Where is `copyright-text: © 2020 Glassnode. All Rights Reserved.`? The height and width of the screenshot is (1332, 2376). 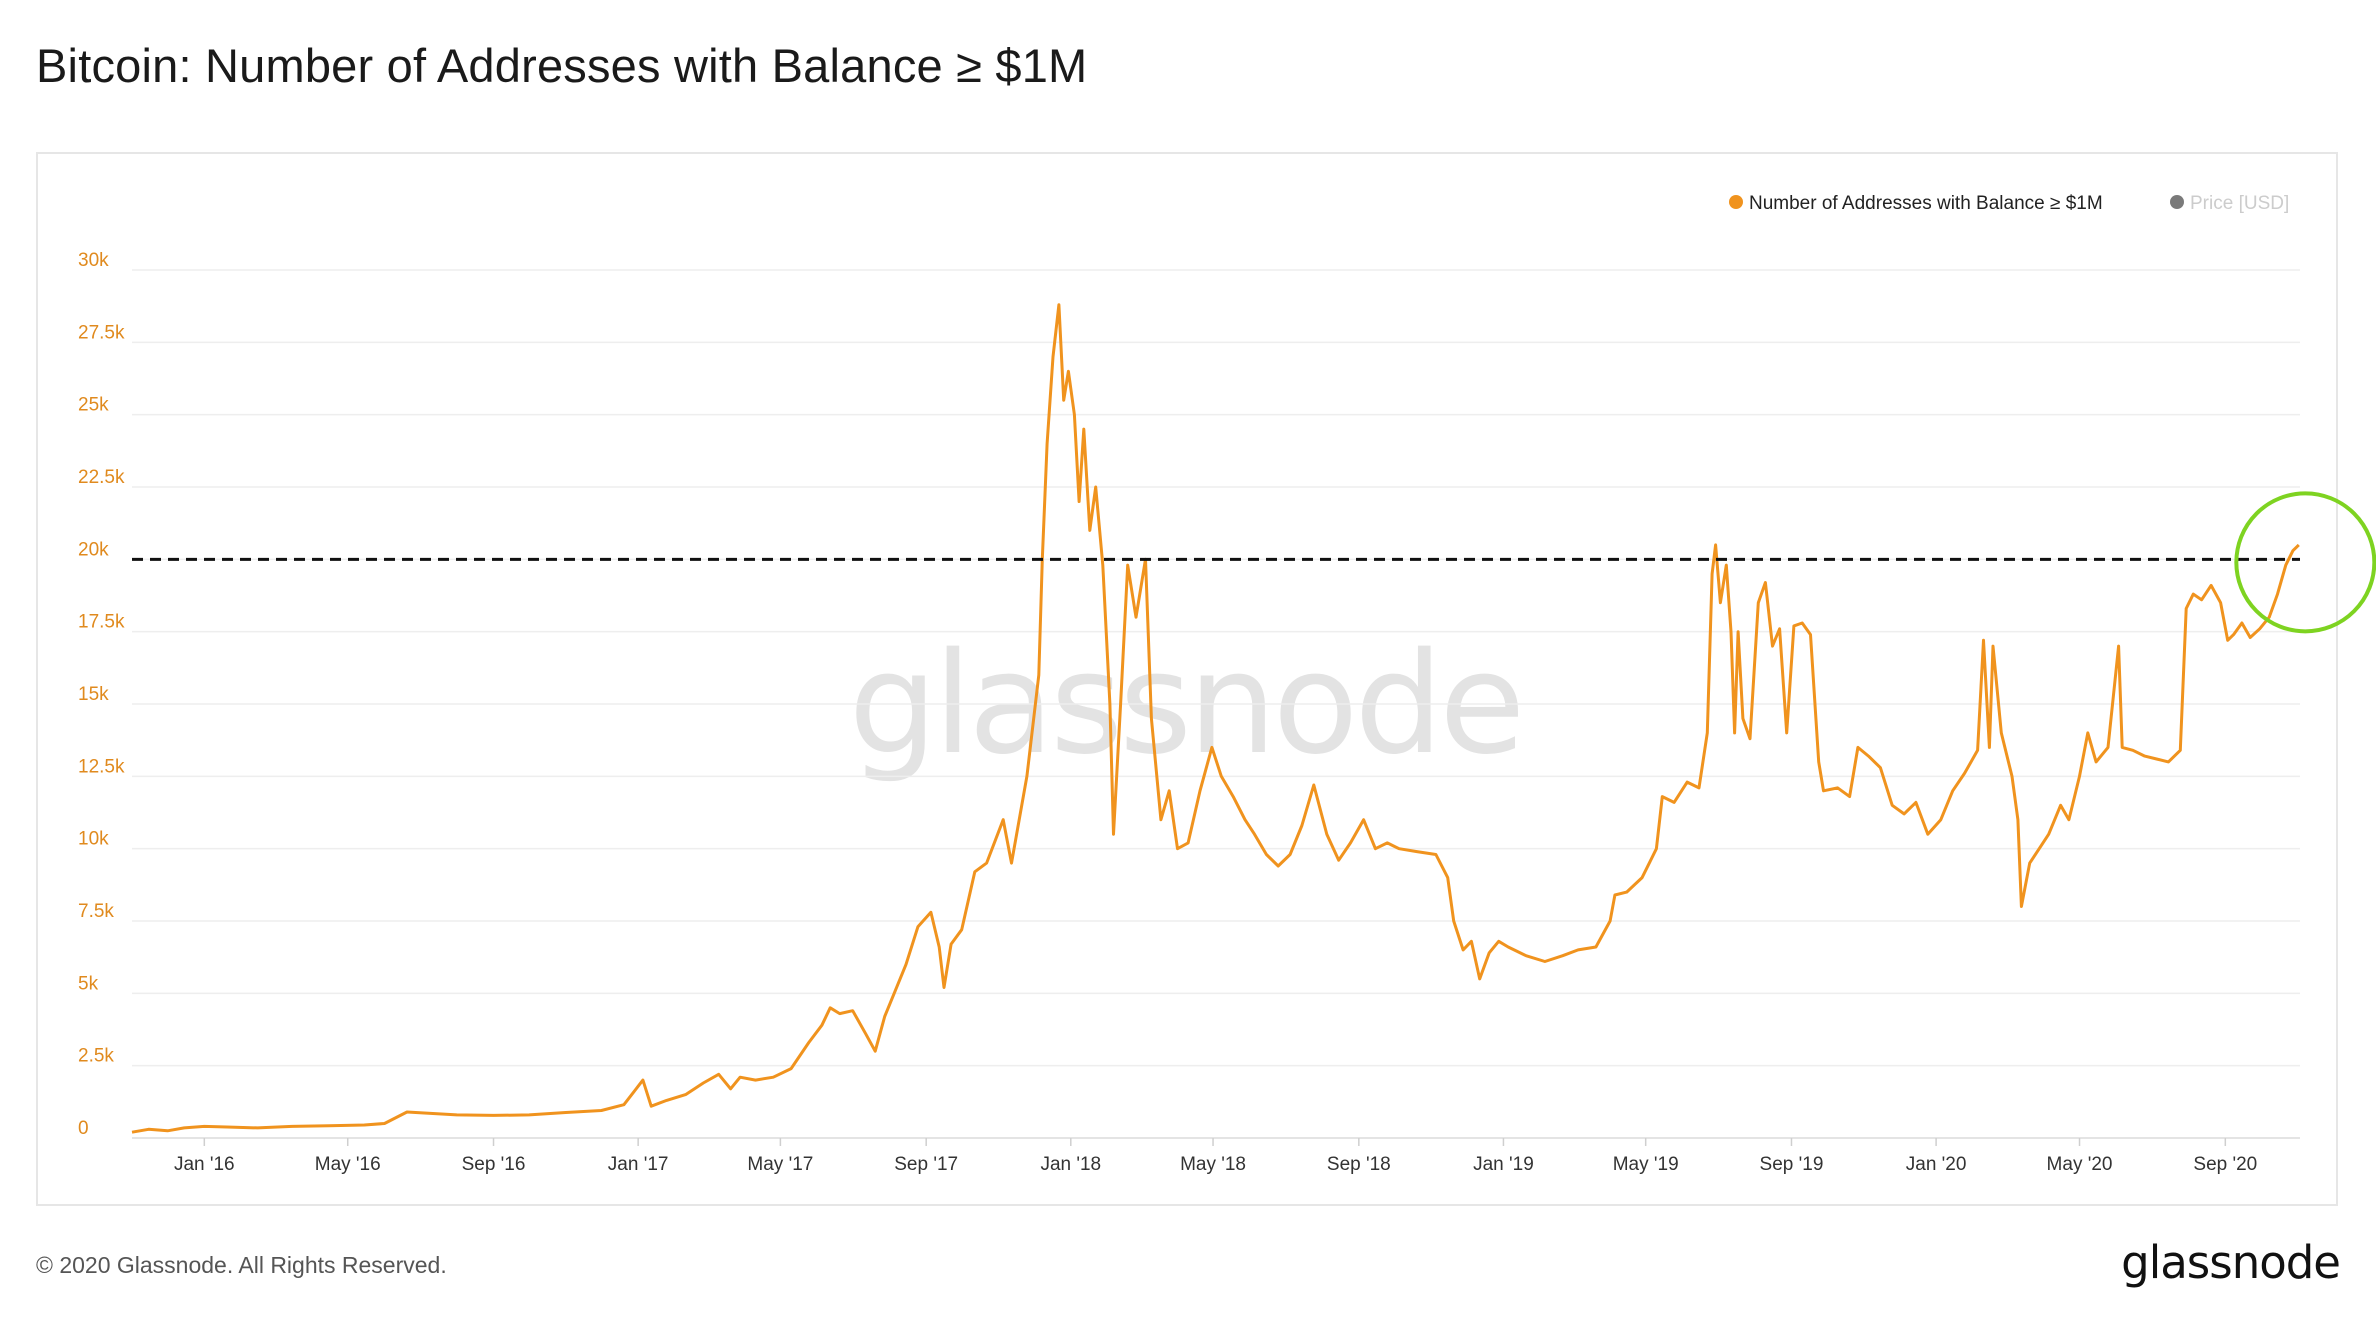 copyright-text: © 2020 Glassnode. All Rights Reserved. is located at coordinates (241, 1265).